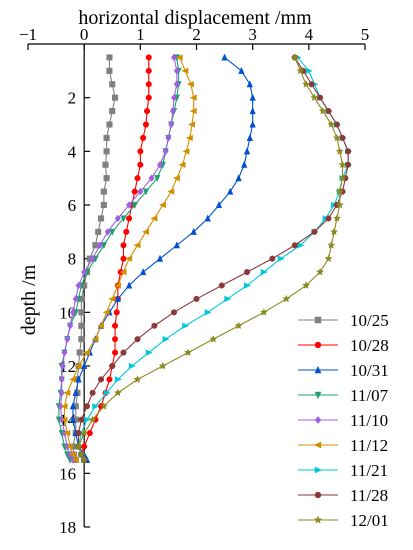  I want to click on legend-label: 11/21, so click(369, 470).